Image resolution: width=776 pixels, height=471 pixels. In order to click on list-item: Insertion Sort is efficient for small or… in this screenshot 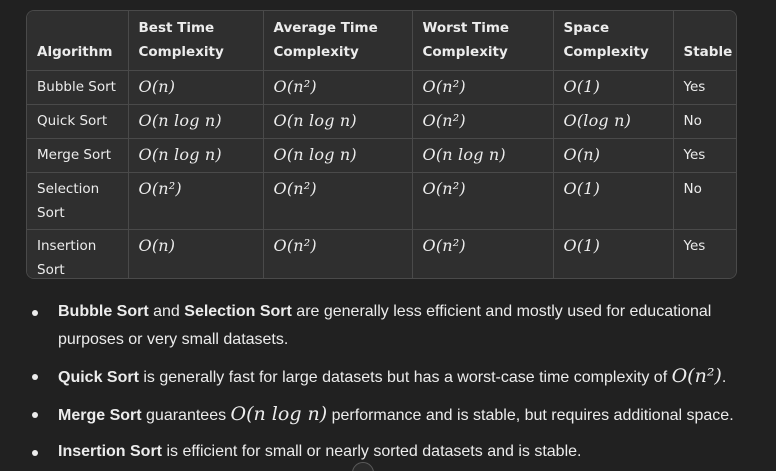, I will do `click(392, 452)`.